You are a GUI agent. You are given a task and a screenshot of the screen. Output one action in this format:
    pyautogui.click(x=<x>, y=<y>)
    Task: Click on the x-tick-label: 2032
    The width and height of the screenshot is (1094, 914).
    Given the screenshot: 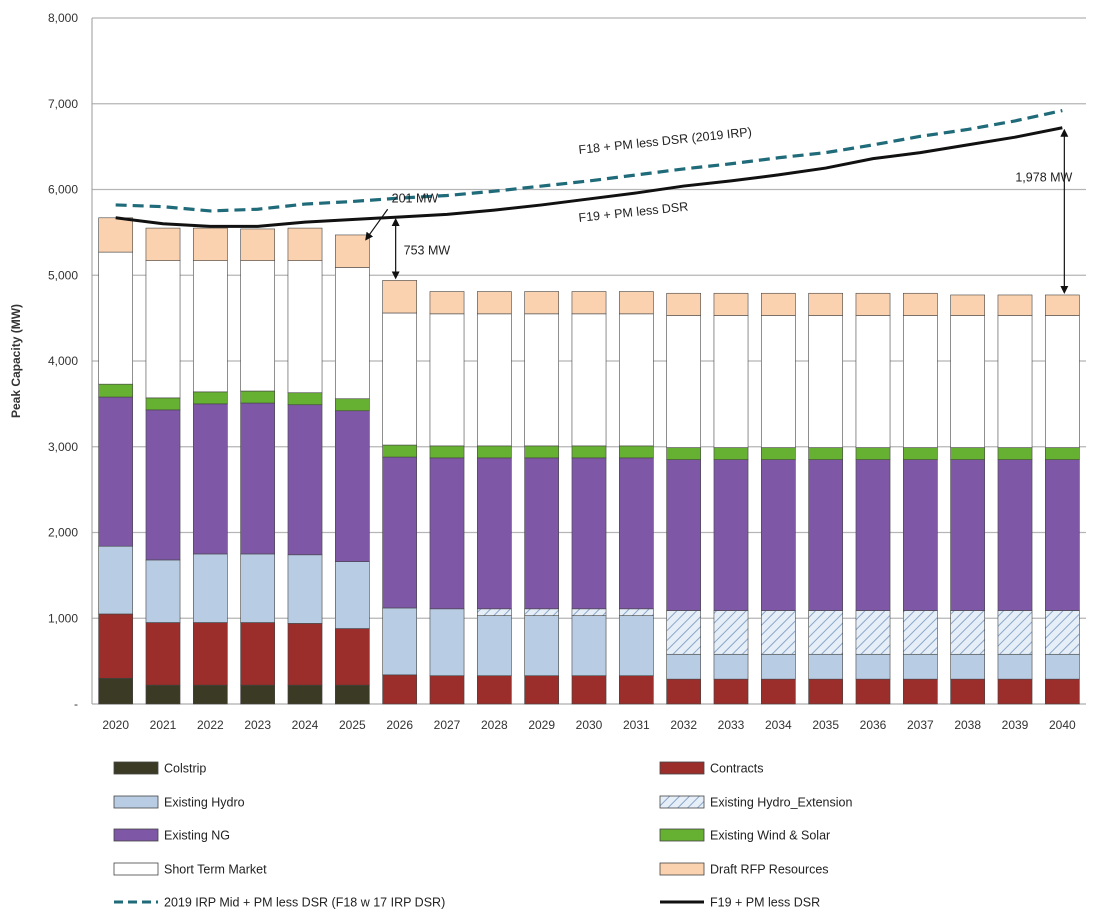 What is the action you would take?
    pyautogui.click(x=683, y=725)
    